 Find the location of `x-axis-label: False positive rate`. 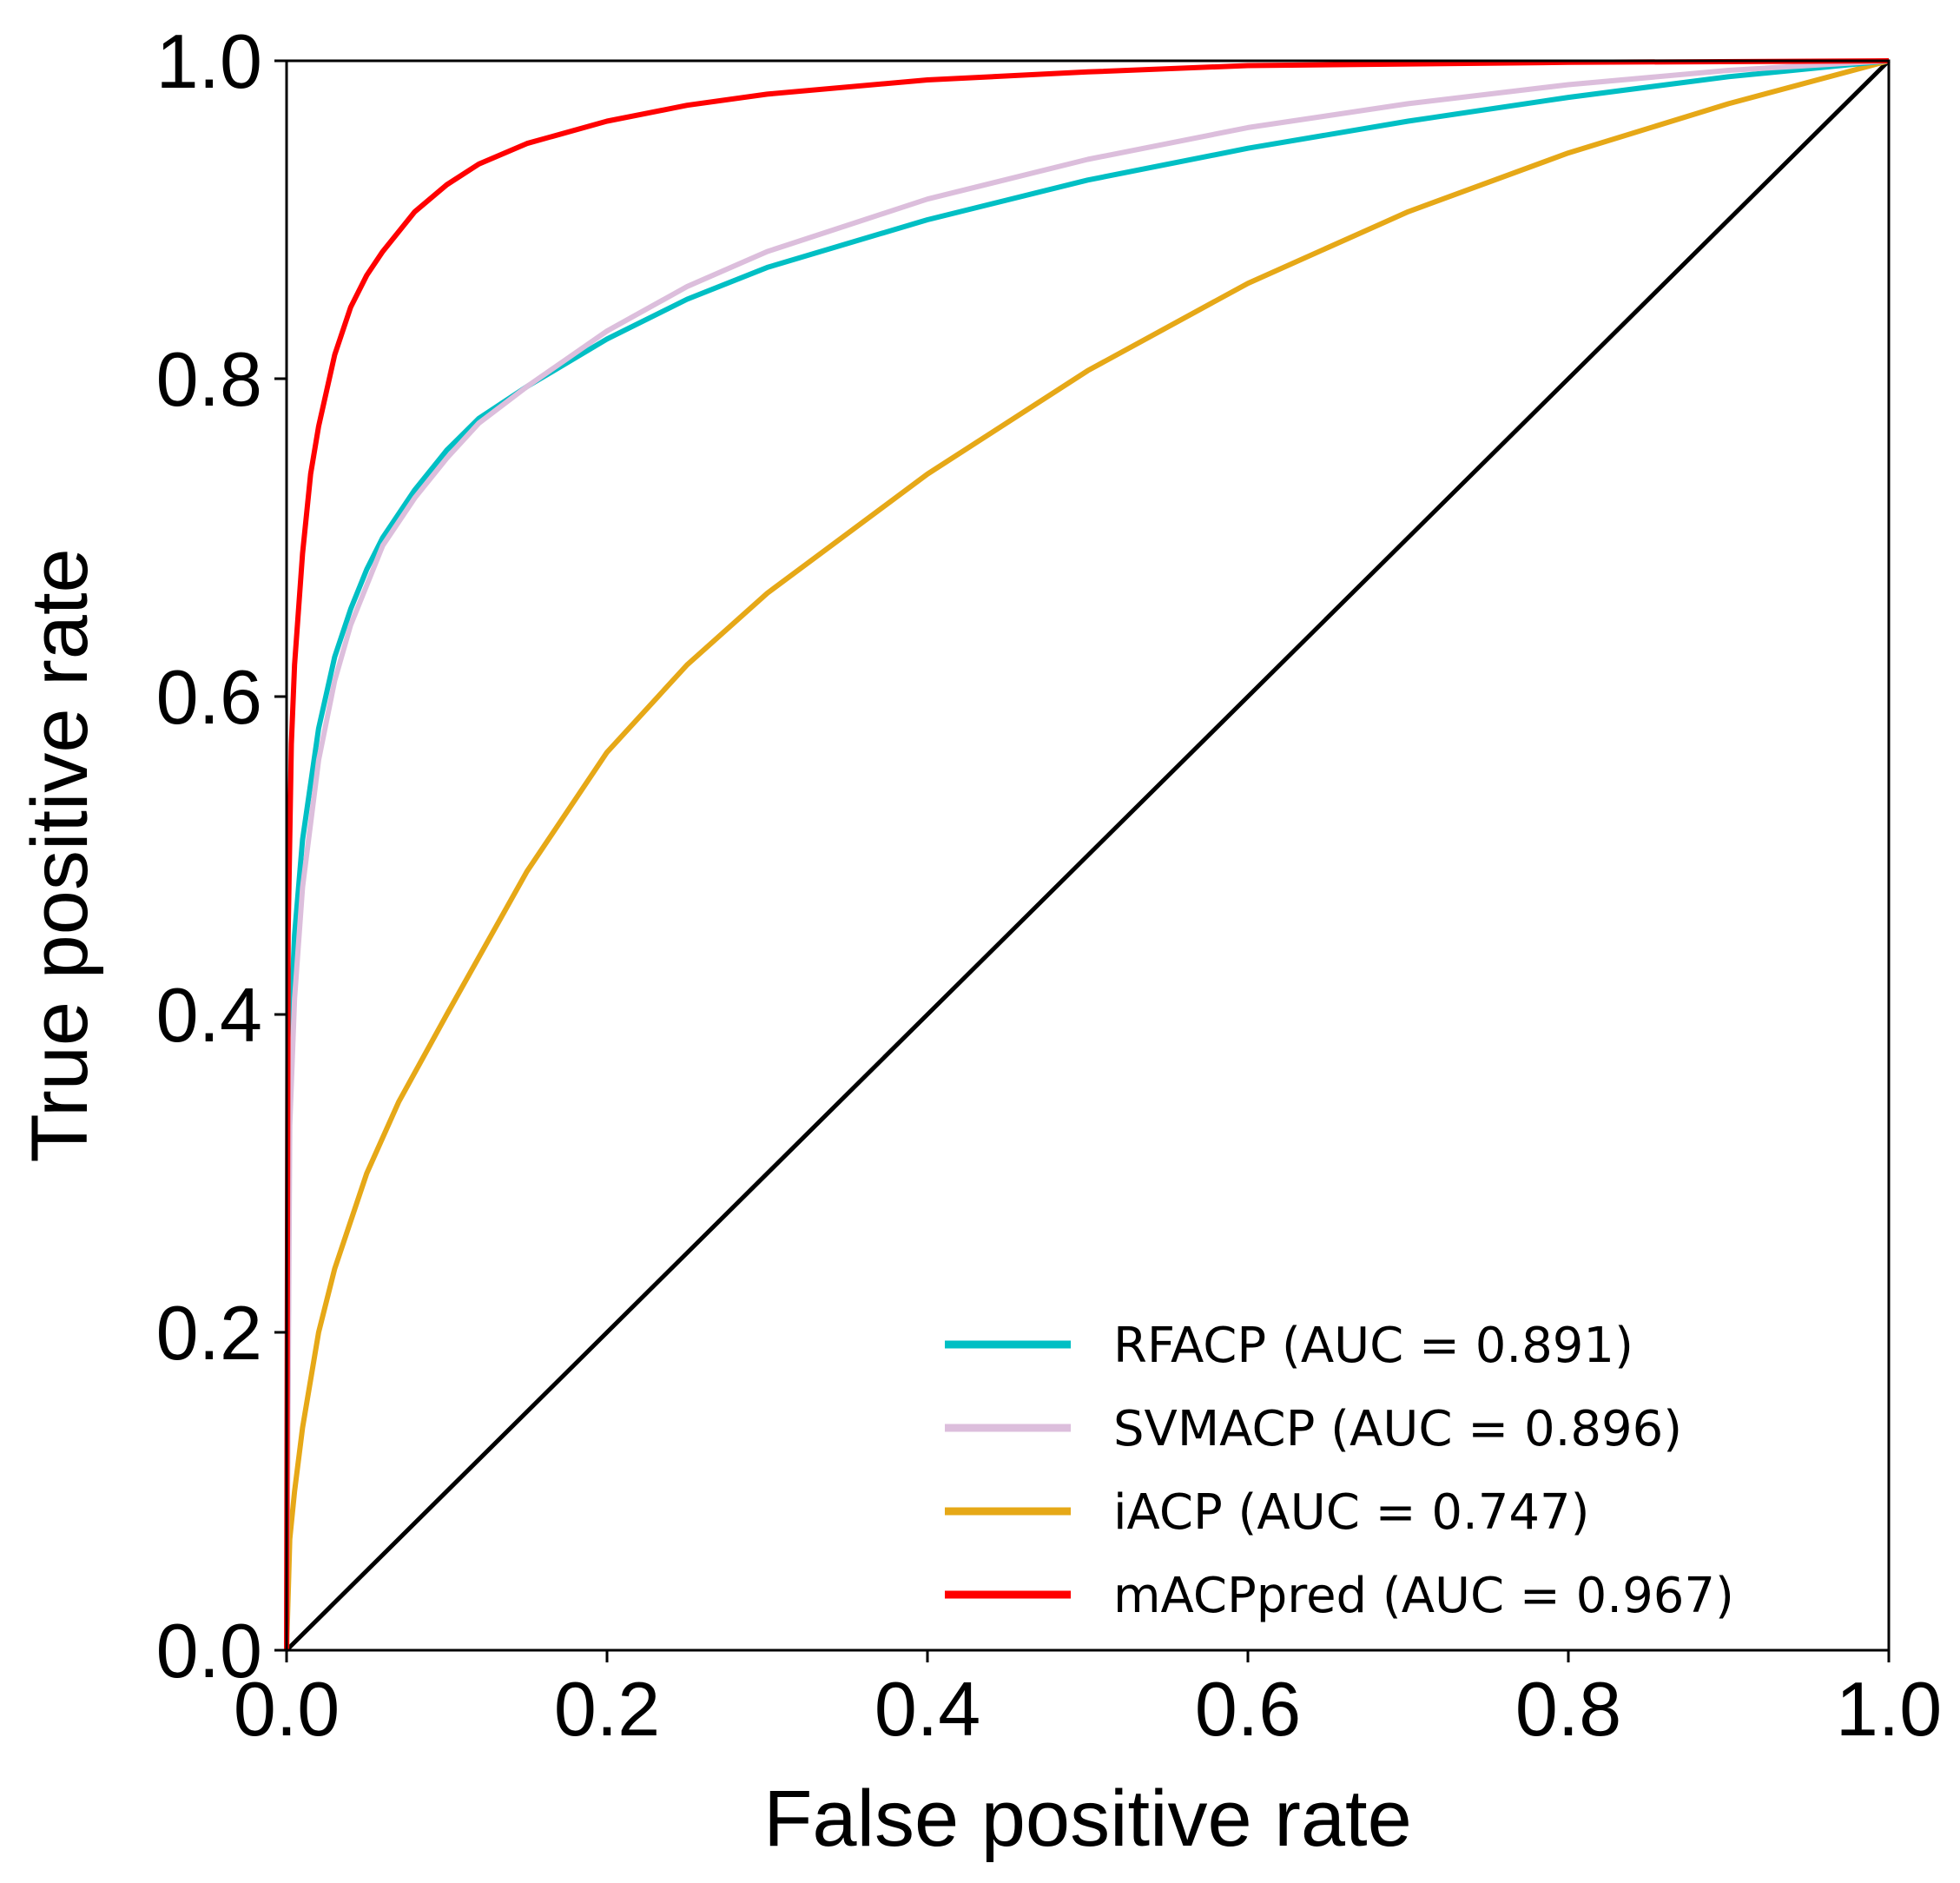

x-axis-label: False positive rate is located at coordinates (1088, 1819).